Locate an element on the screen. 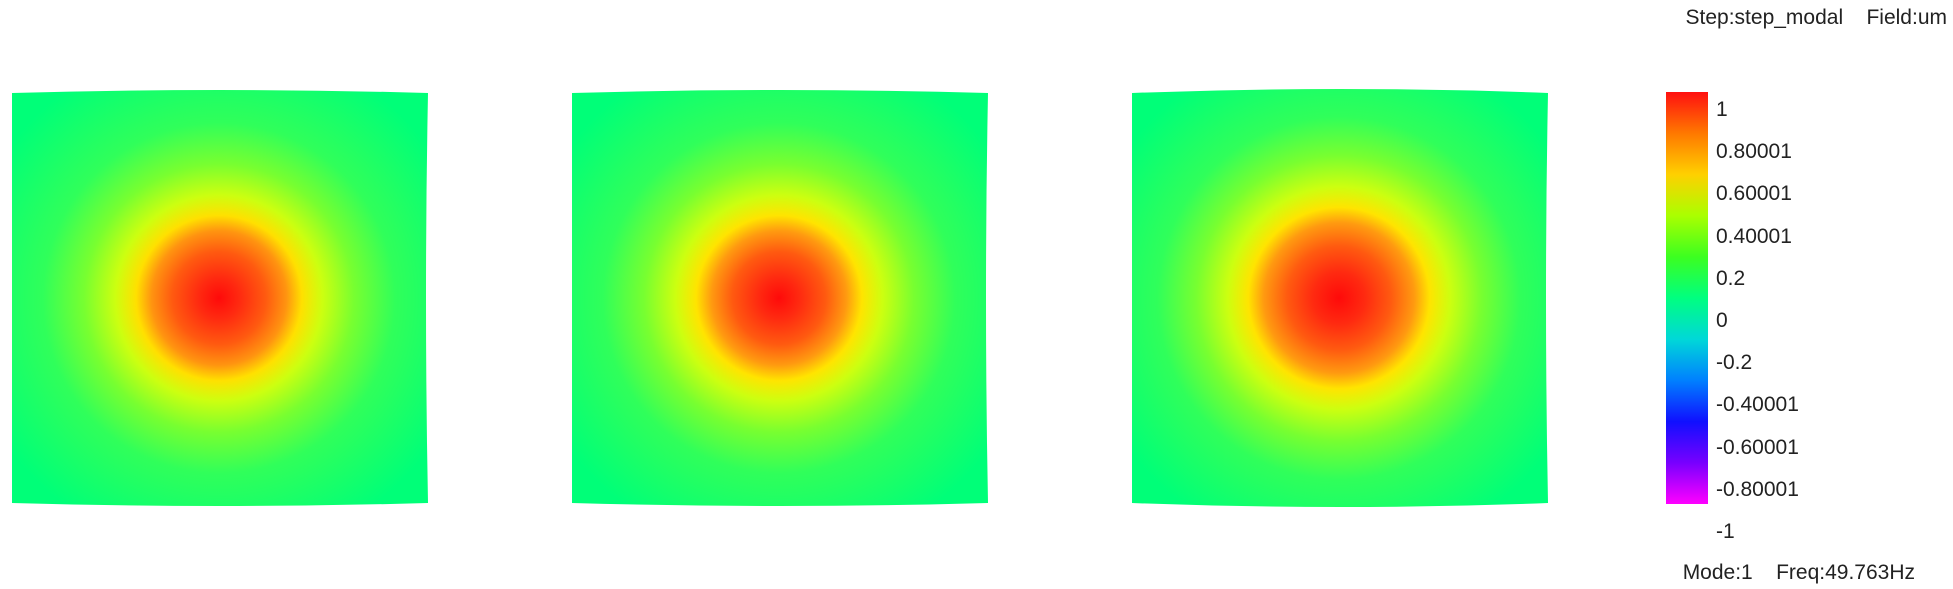 The width and height of the screenshot is (1953, 589). header-info: Step:step_modal Field:um is located at coordinates (1816, 18).